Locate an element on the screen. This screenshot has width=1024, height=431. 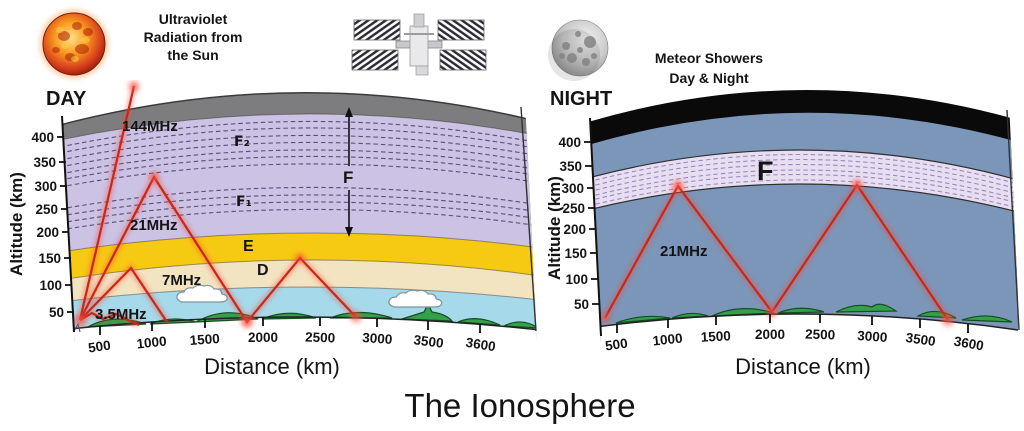
day-y-axis-title: Altitude (km) is located at coordinates (16, 224).